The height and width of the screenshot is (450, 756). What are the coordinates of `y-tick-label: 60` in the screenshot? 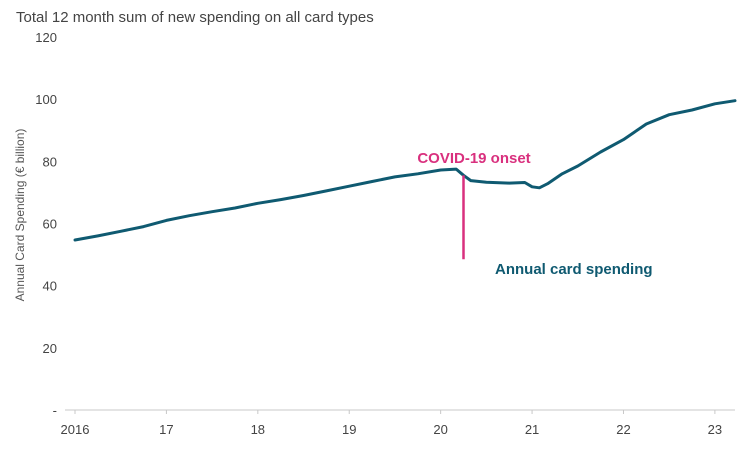 It's located at (50, 224).